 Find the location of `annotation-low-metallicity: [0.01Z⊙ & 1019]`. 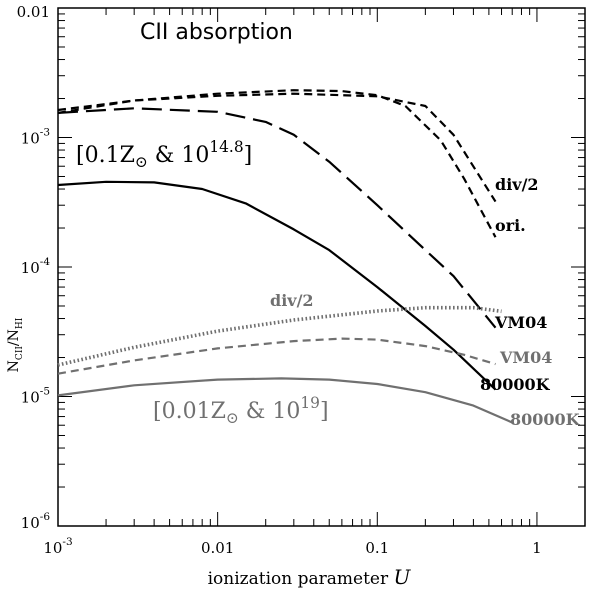

annotation-low-metallicity: [0.01Z⊙ & 1019] is located at coordinates (241, 410).